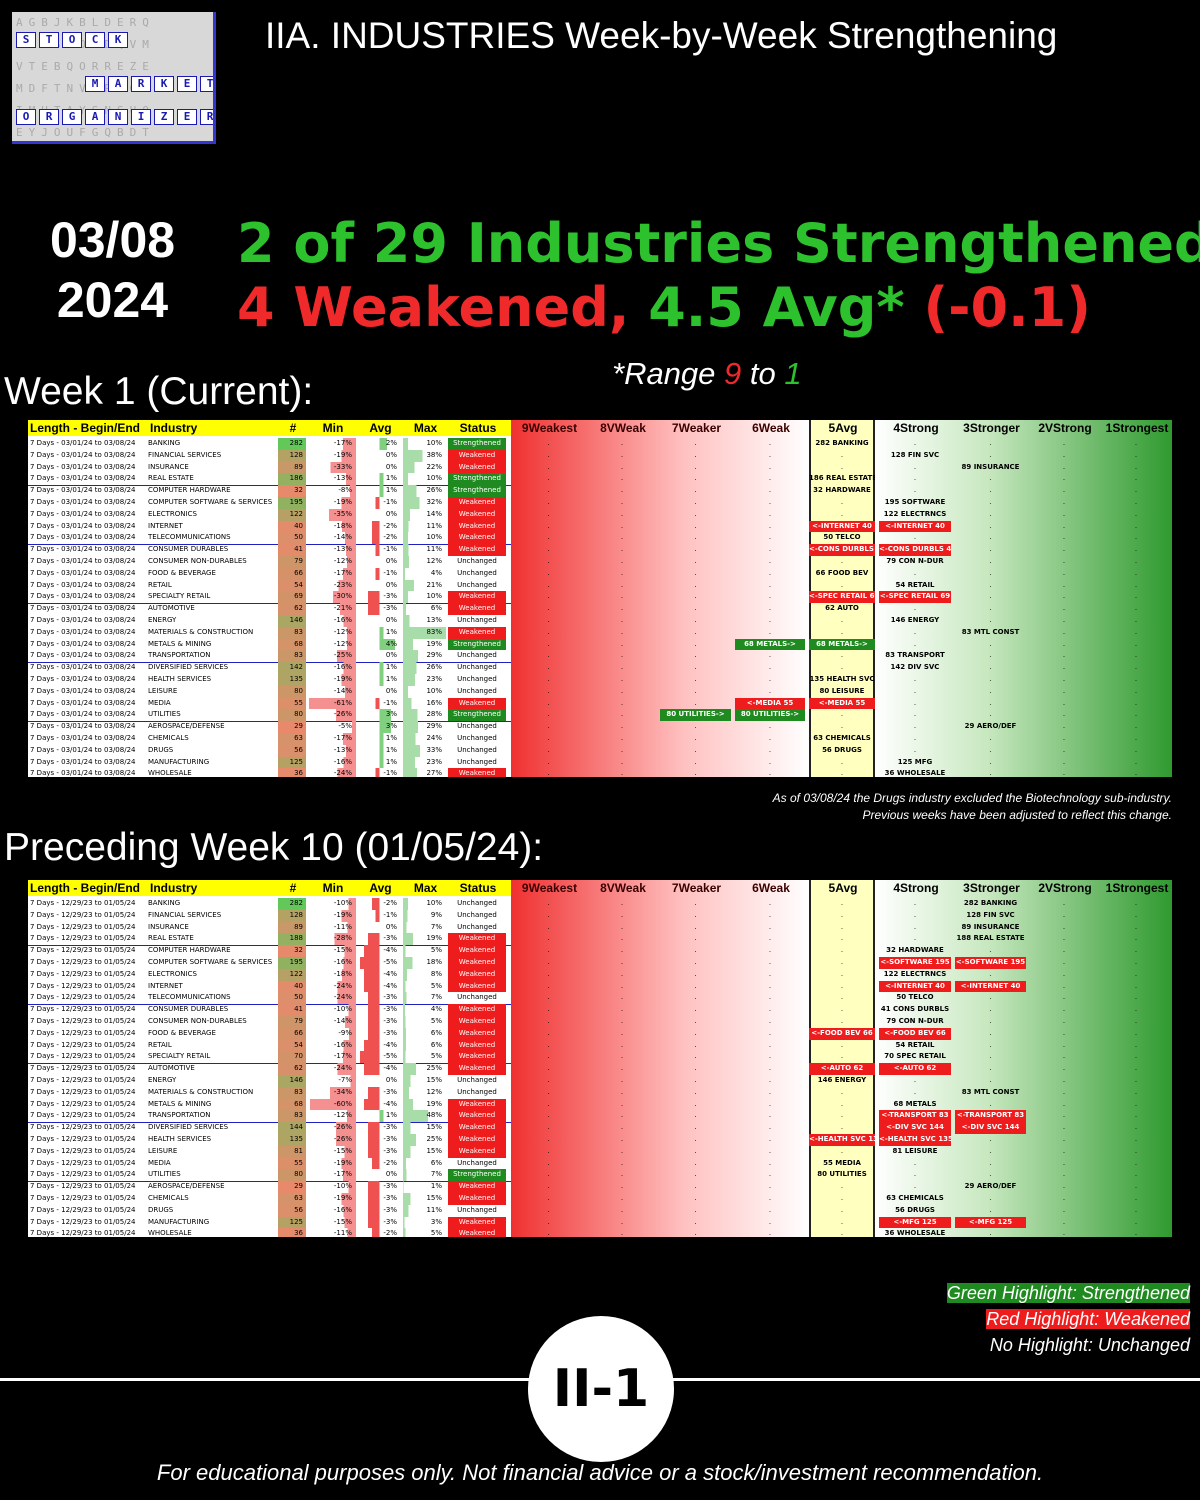  Describe the element at coordinates (424, 1187) in the screenshot. I see `max-cell: 1%` at that location.